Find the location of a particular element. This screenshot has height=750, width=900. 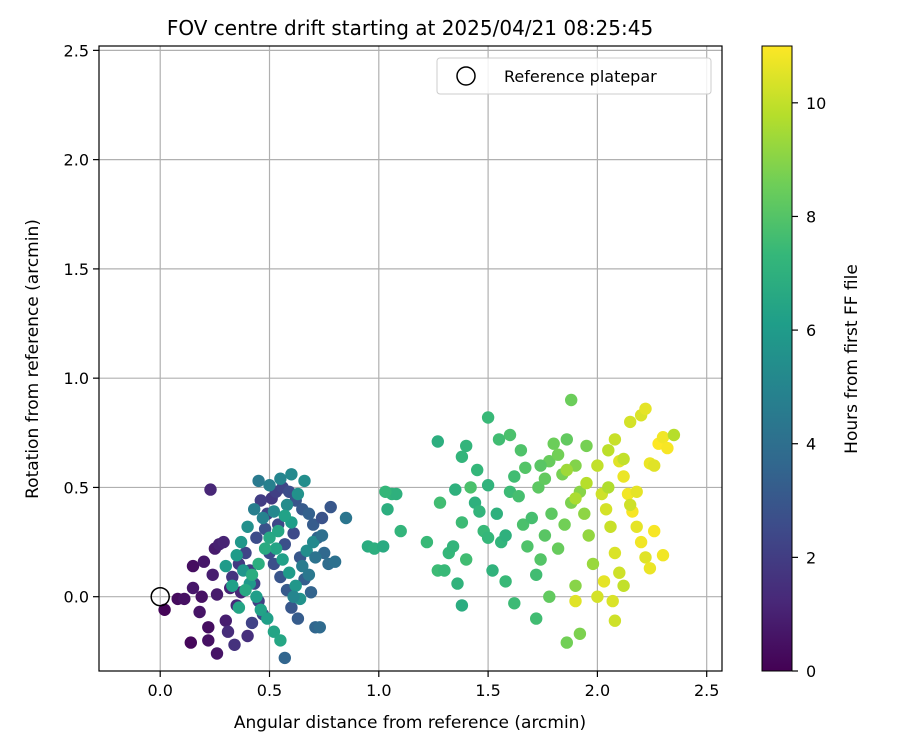

colorbar-tick-label: 6 is located at coordinates (811, 330).